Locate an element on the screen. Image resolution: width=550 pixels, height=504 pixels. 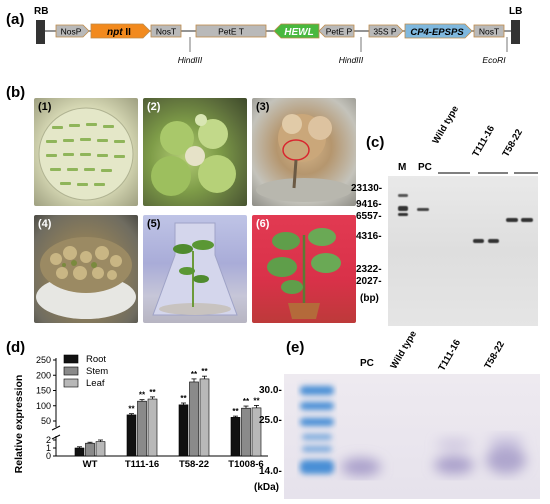
x-tick-label: T111-16 is located at coordinates (142, 464).